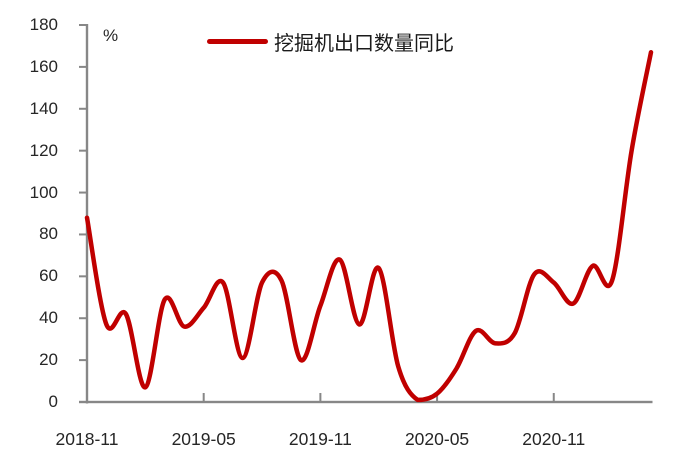 The height and width of the screenshot is (457, 678). I want to click on y-tick-label: 160, so click(43, 66).